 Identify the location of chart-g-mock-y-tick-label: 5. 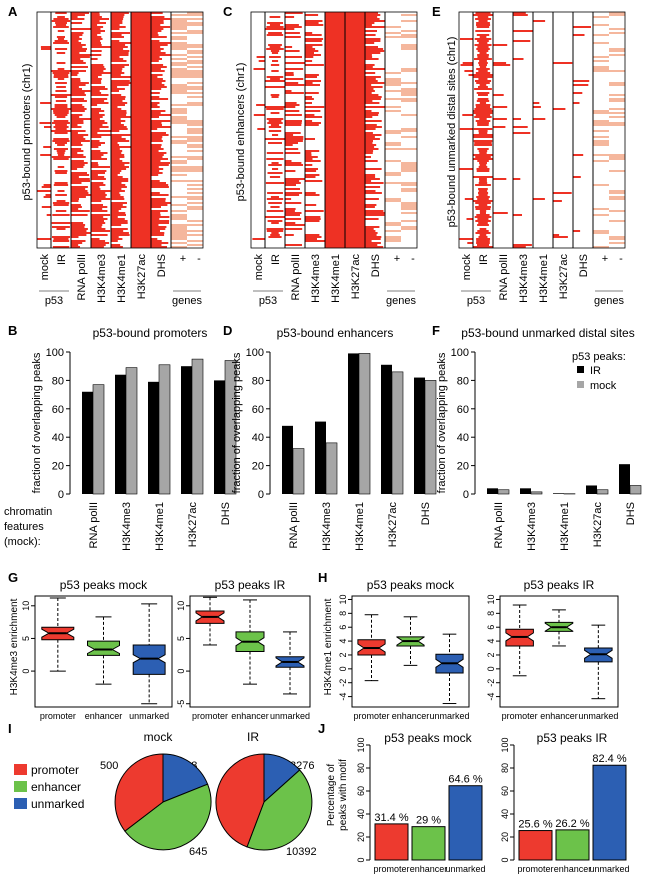
(26, 638).